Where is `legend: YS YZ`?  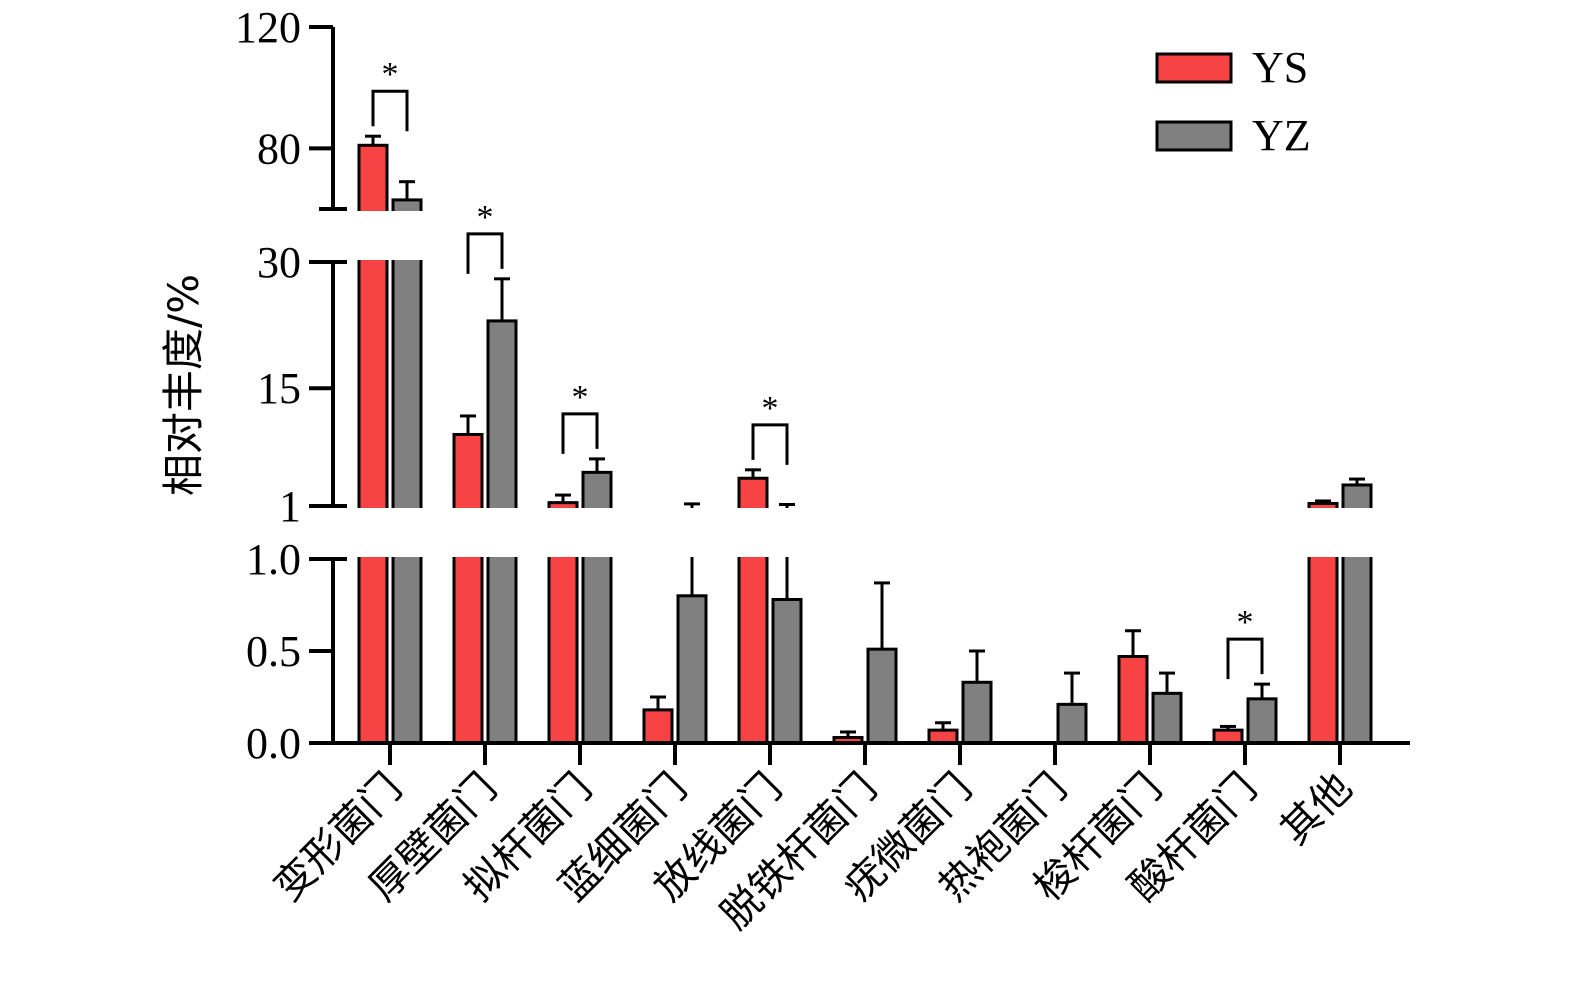
legend: YS YZ is located at coordinates (1233, 101).